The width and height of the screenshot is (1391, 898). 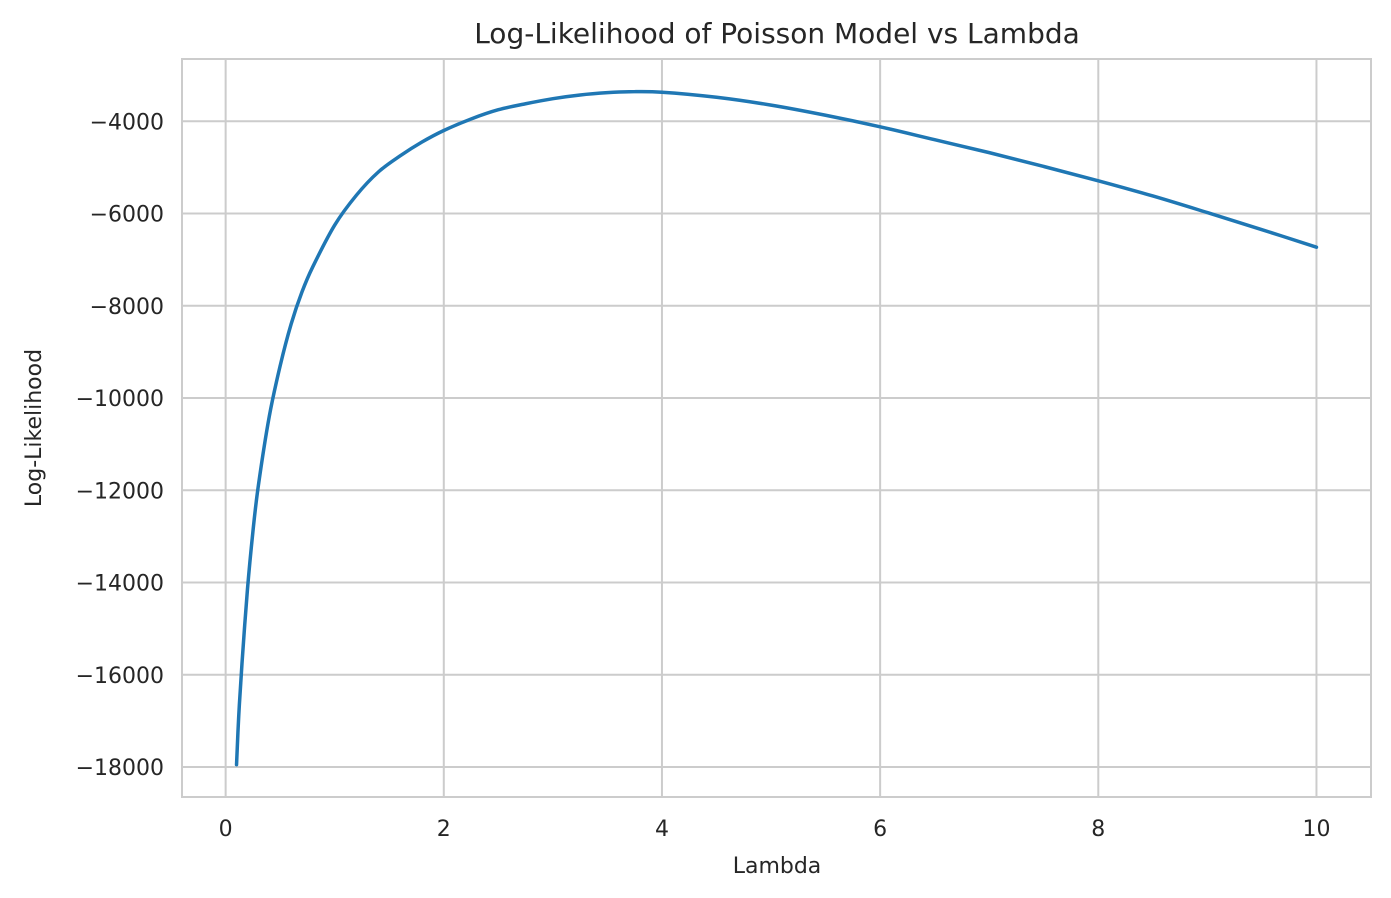 What do you see at coordinates (120, 584) in the screenshot?
I see `y-tick-label: −14000` at bounding box center [120, 584].